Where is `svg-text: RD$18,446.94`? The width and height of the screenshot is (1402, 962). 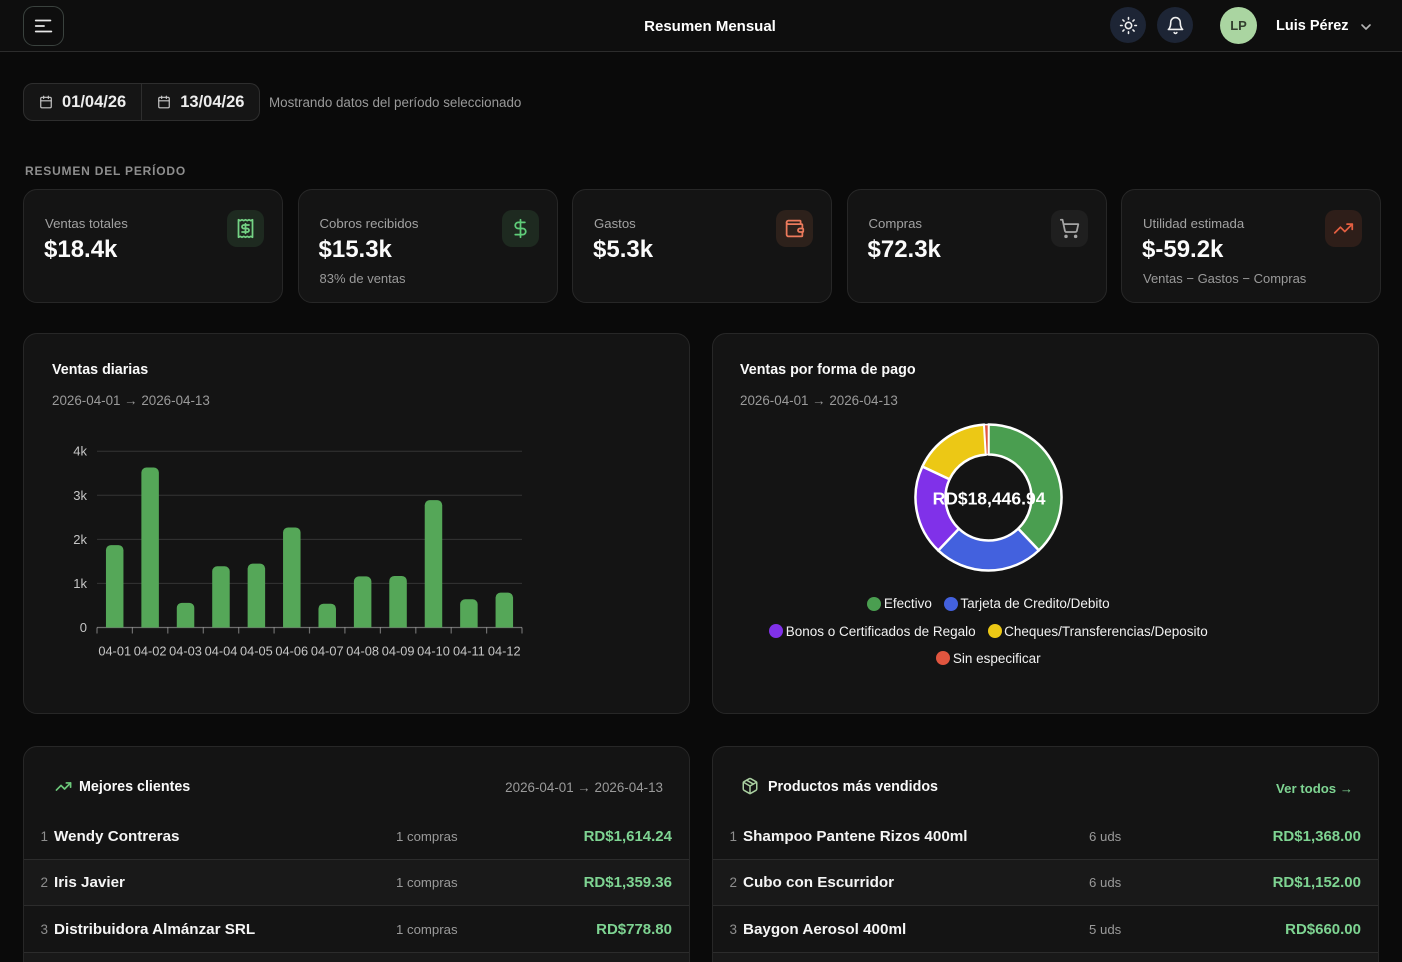
svg-text: RD$18,446.94 is located at coordinates (989, 499).